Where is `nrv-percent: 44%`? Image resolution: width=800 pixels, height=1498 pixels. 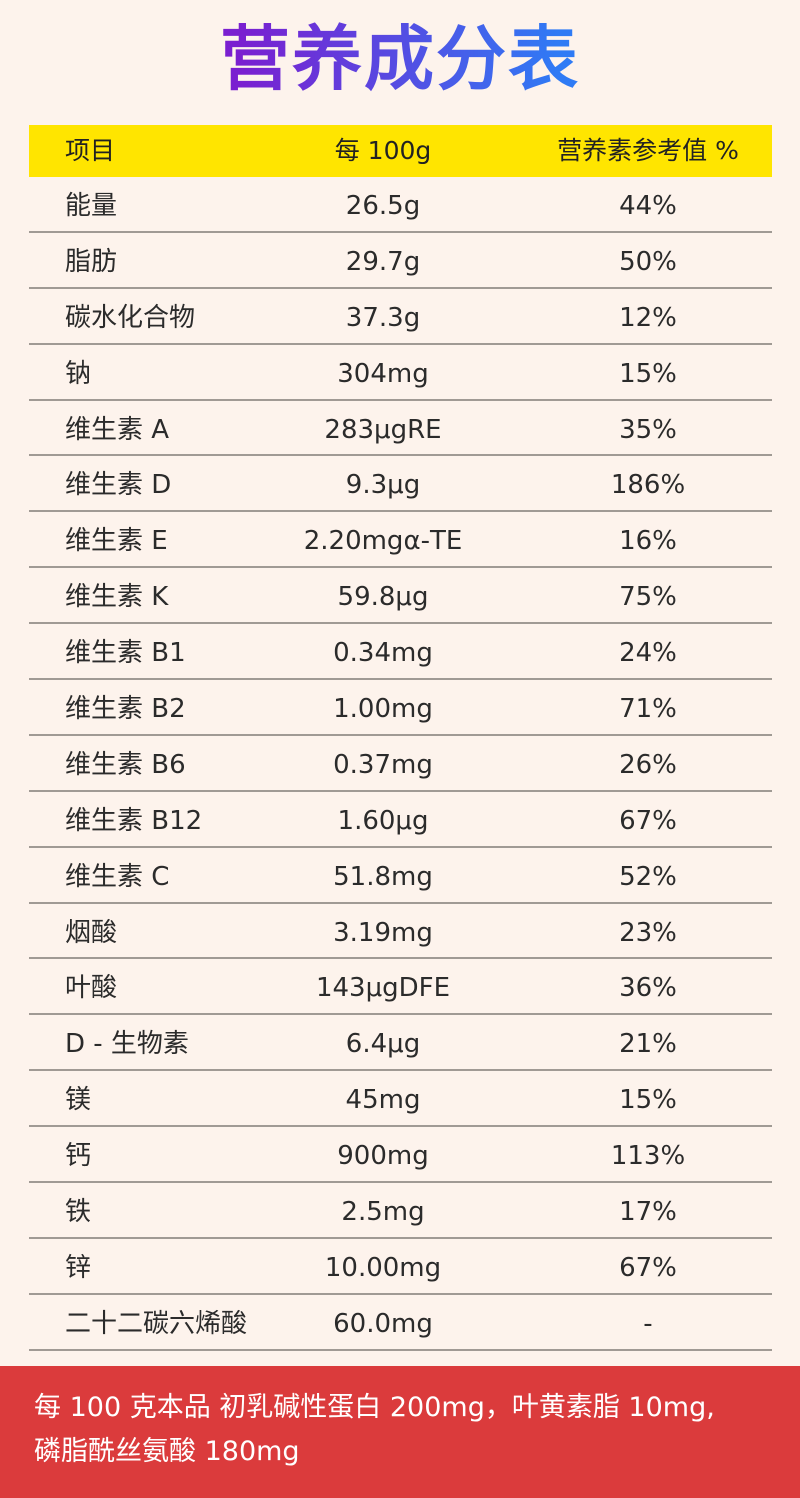 nrv-percent: 44% is located at coordinates (648, 206).